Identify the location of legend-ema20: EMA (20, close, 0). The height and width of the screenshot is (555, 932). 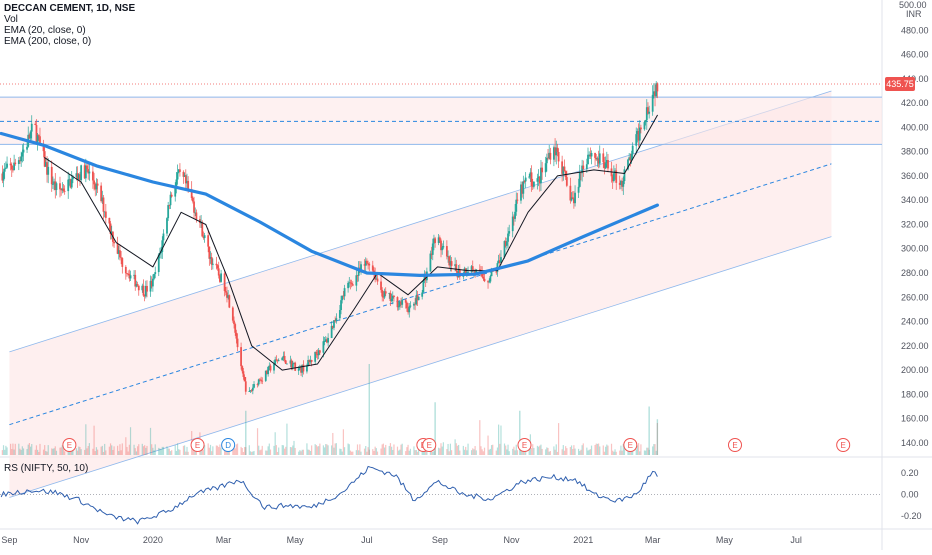
(45, 30).